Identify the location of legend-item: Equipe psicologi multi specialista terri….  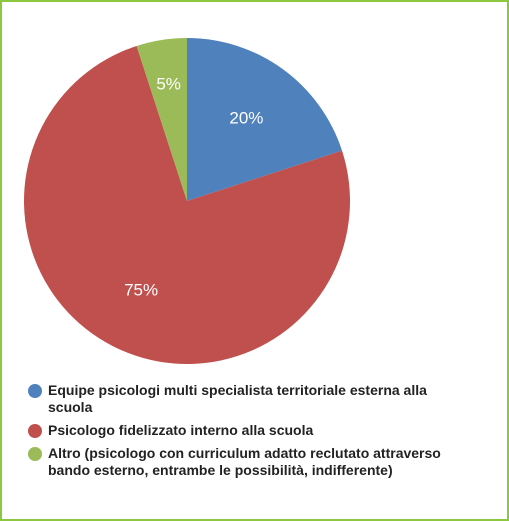
(263, 399).